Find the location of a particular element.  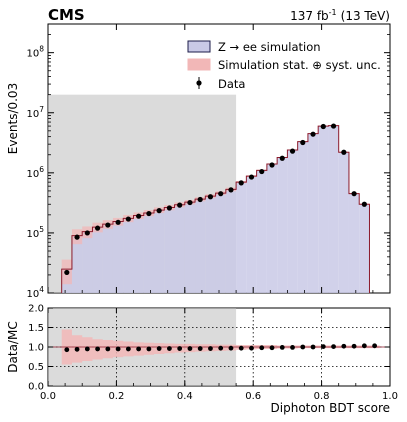

main-y-tick-label: 10⁵ is located at coordinates (35, 232).